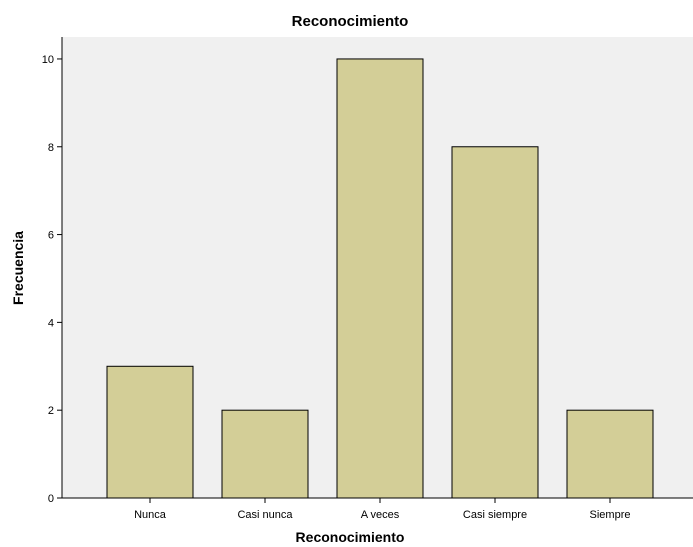 The height and width of the screenshot is (547, 693). I want to click on x-axis-label: Reconocimiento, so click(350, 537).